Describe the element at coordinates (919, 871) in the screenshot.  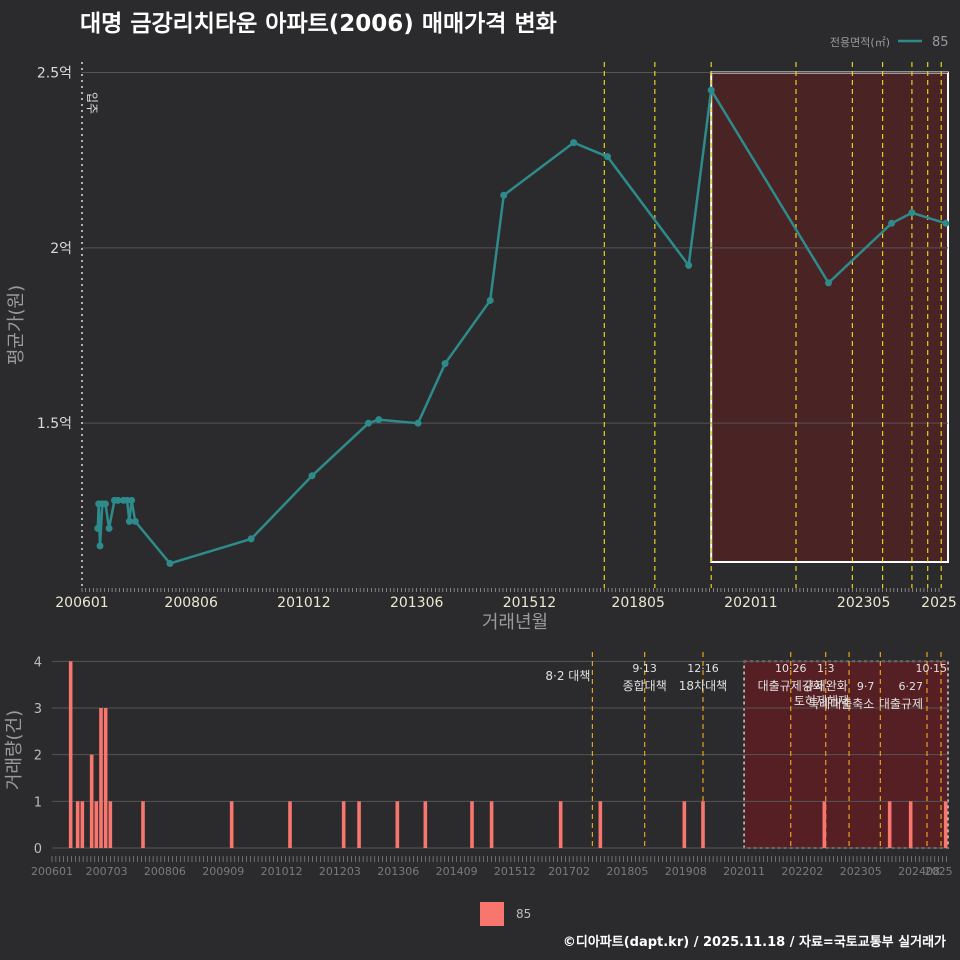
I see `volume-x-tick-label: 202408` at that location.